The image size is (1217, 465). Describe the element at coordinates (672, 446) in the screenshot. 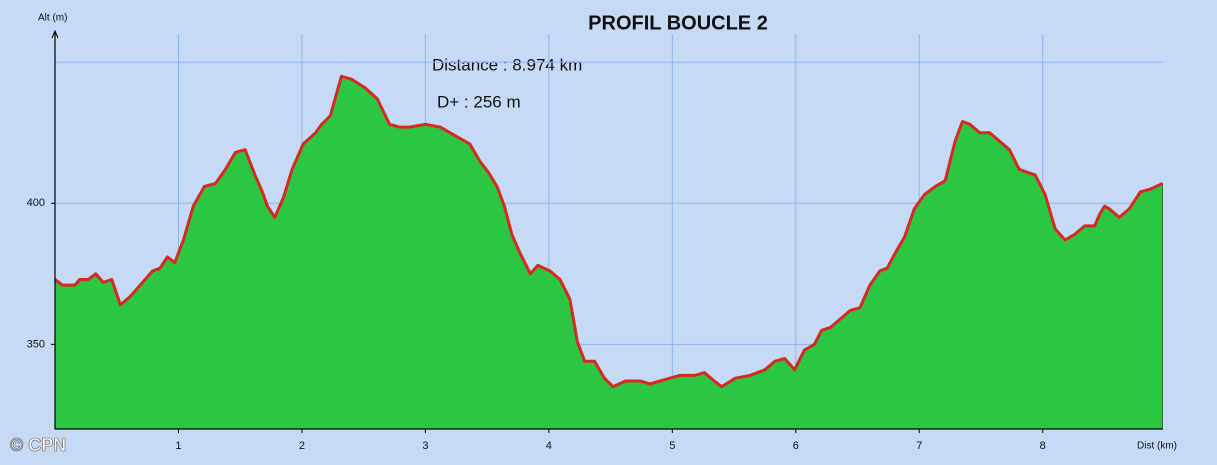

I see `x-tick-label: 5` at that location.